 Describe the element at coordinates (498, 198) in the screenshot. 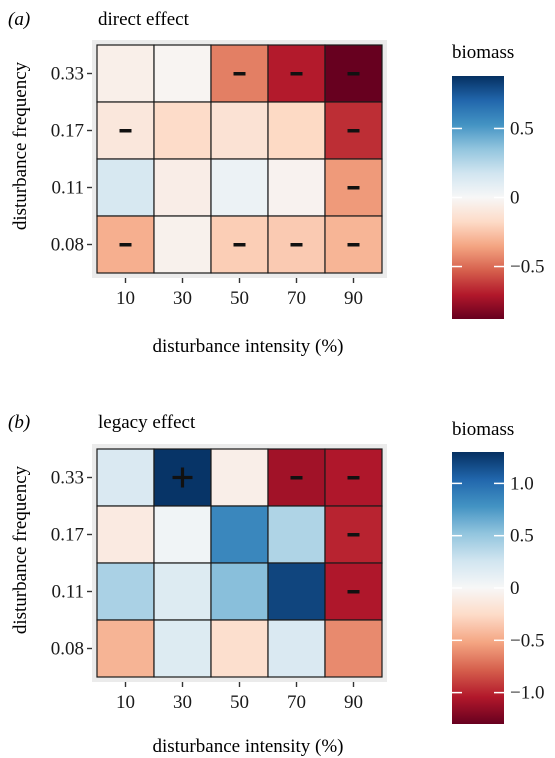

I see `legend-a-ticks: 0.5 0 −0.5` at that location.